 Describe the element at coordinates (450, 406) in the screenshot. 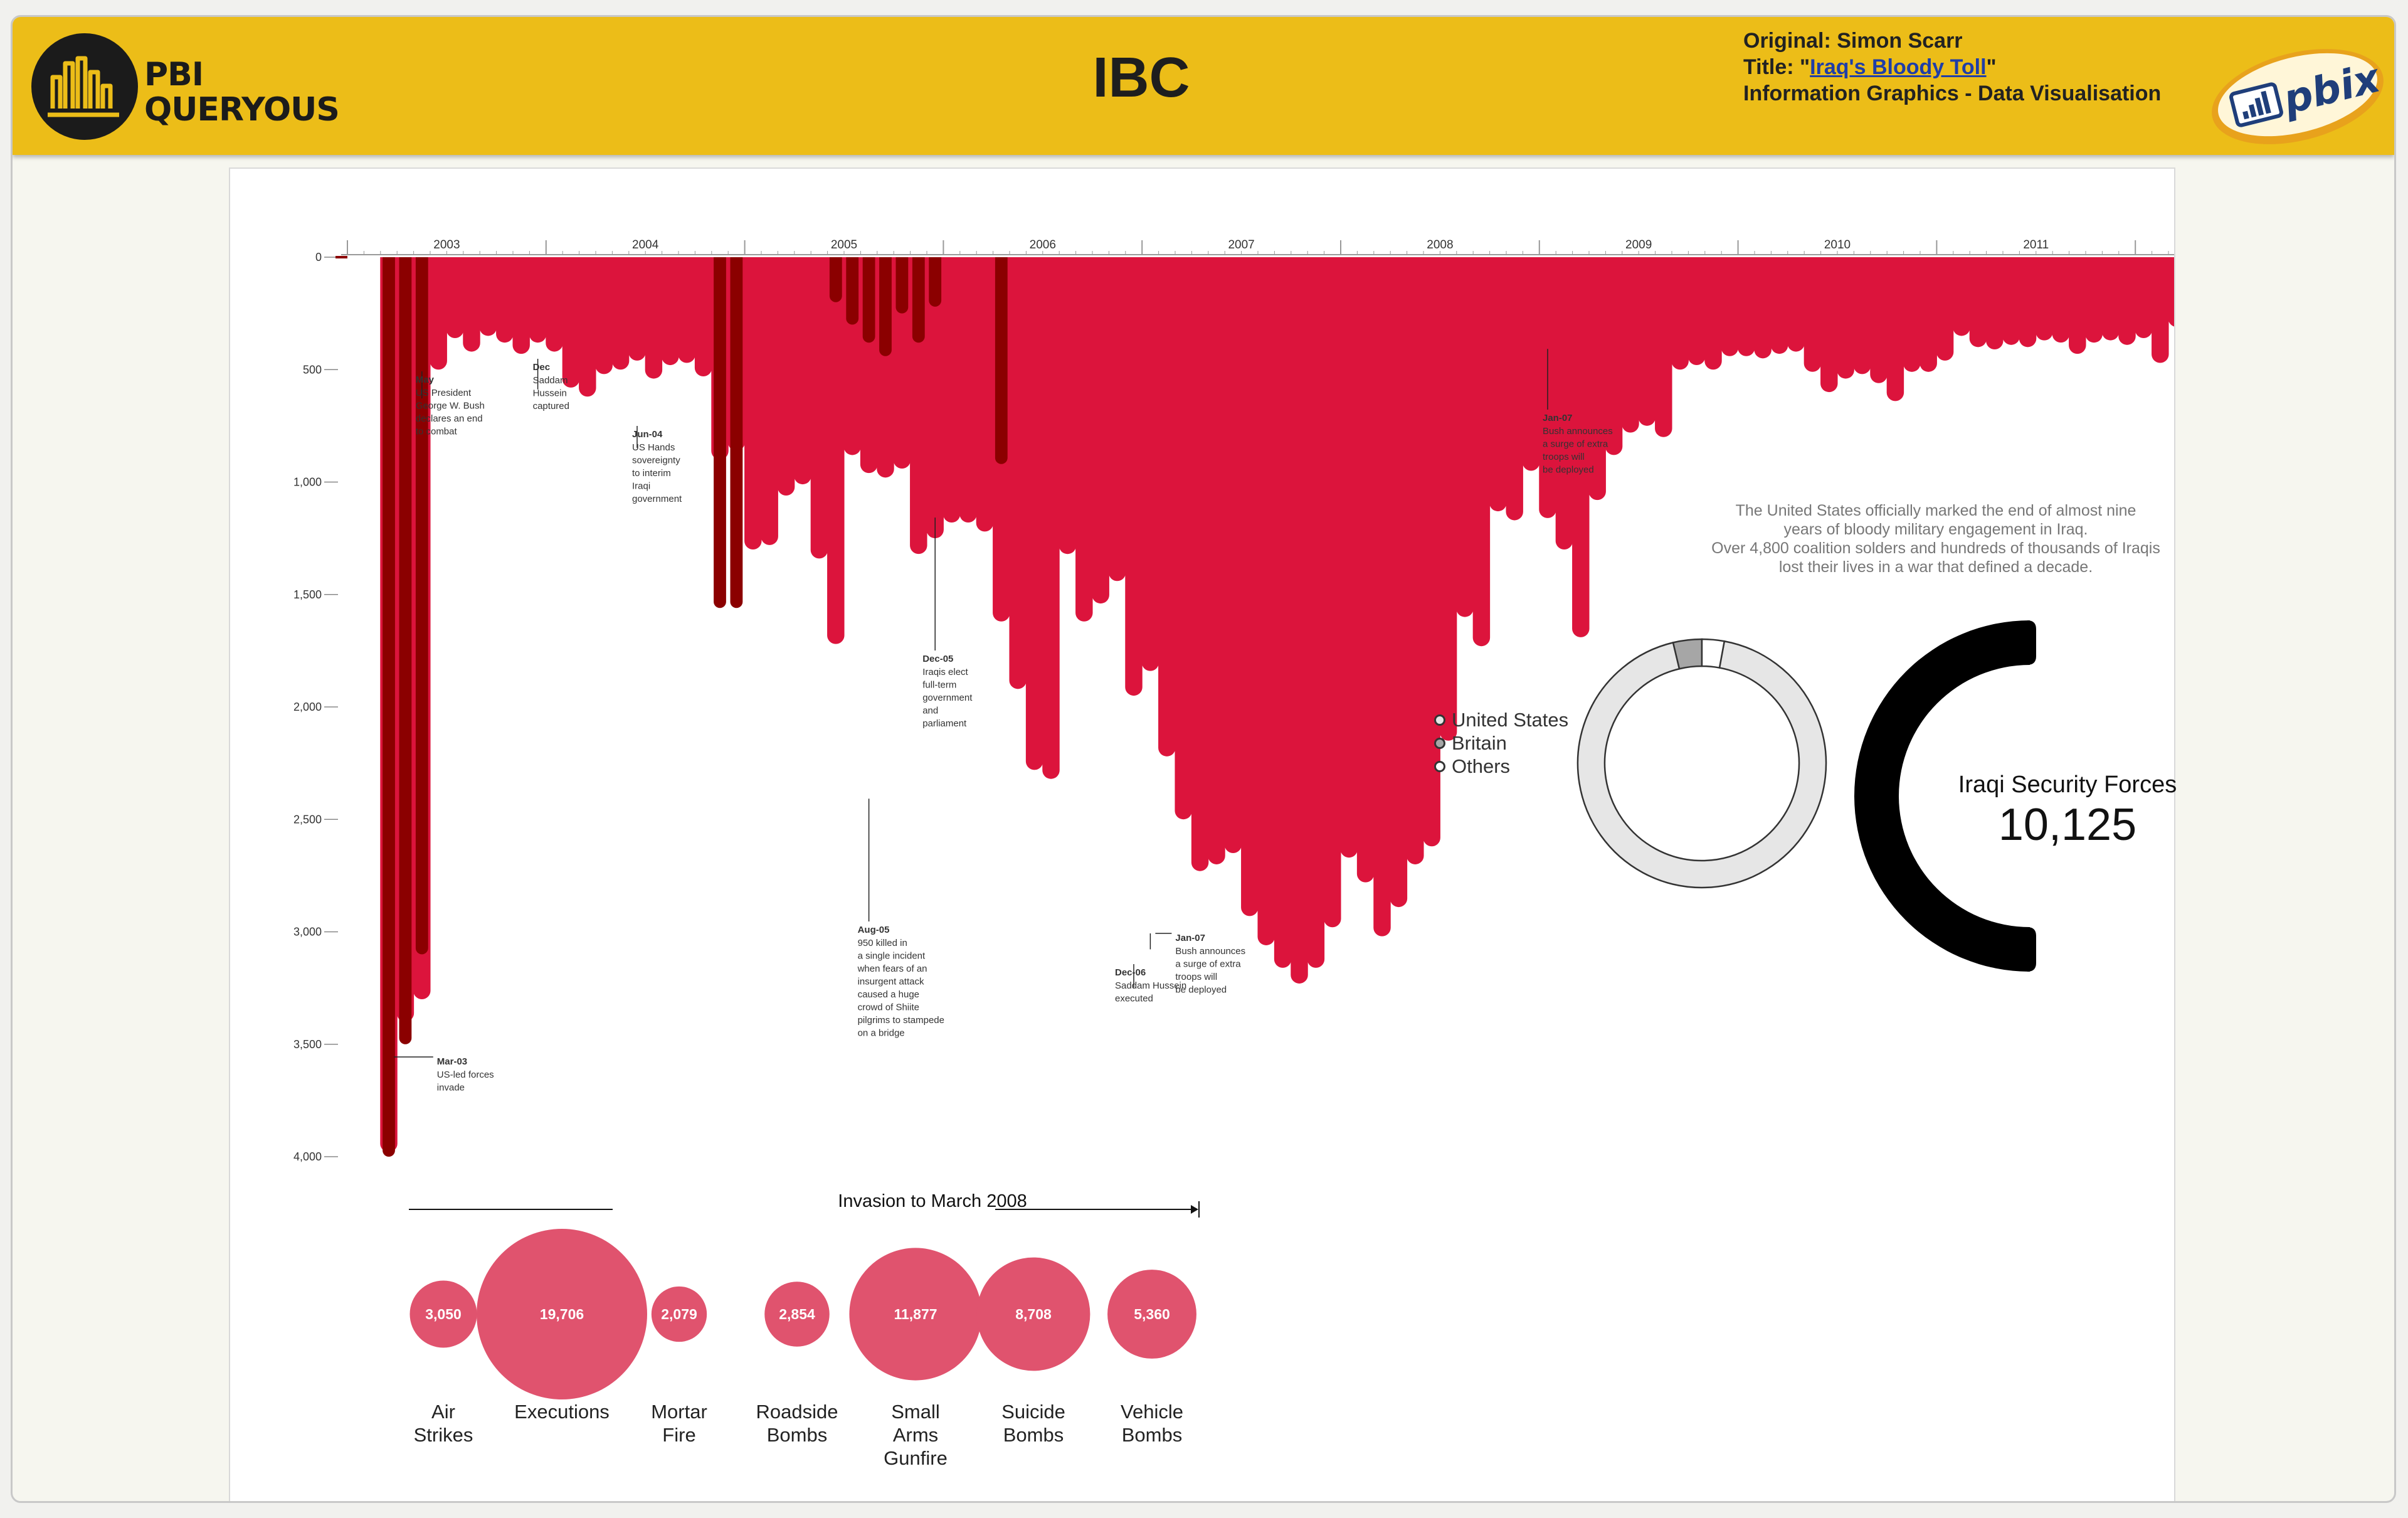

I see `annotation-text: George W. Bush` at that location.